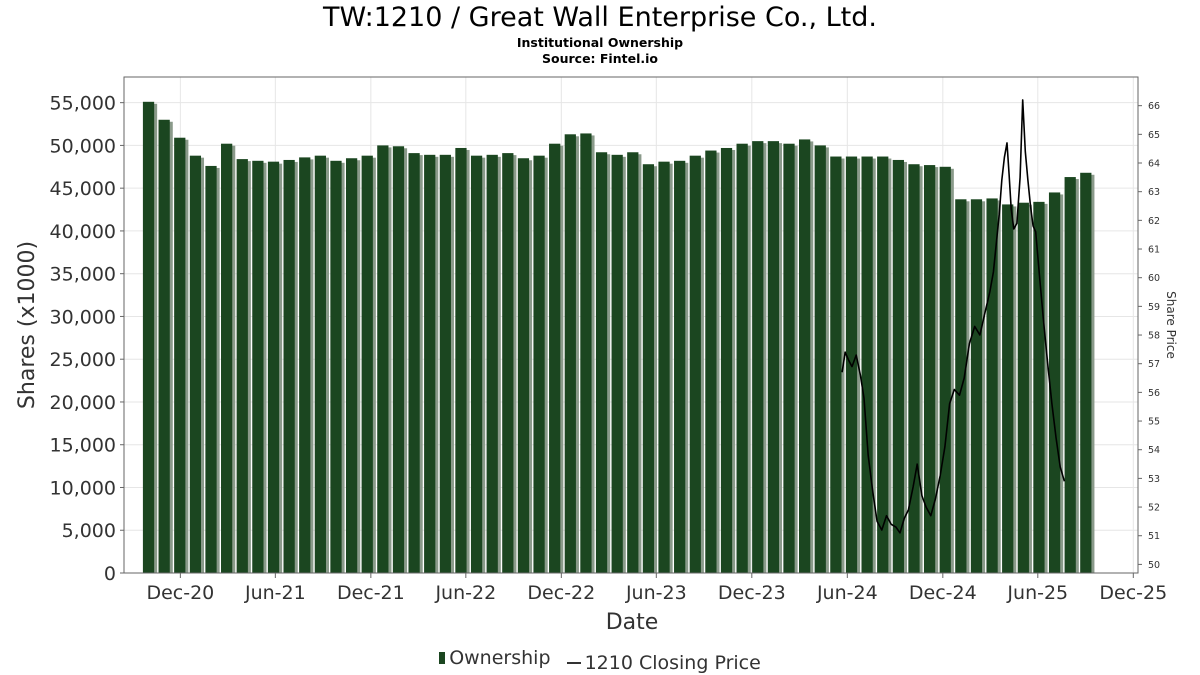 The height and width of the screenshot is (675, 1200). Describe the element at coordinates (1154, 536) in the screenshot. I see `y2-tick-label: 51` at that location.